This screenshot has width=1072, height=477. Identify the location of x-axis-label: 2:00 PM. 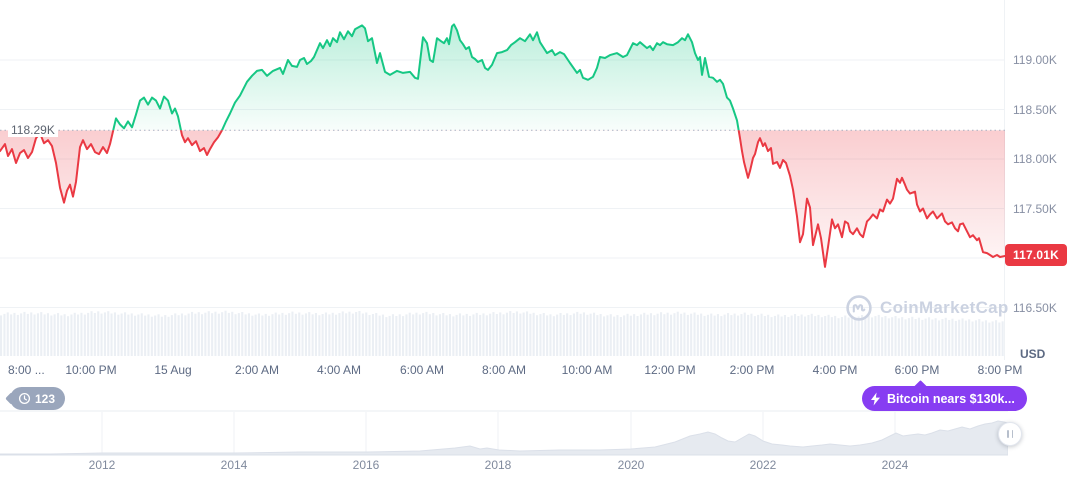
(752, 370).